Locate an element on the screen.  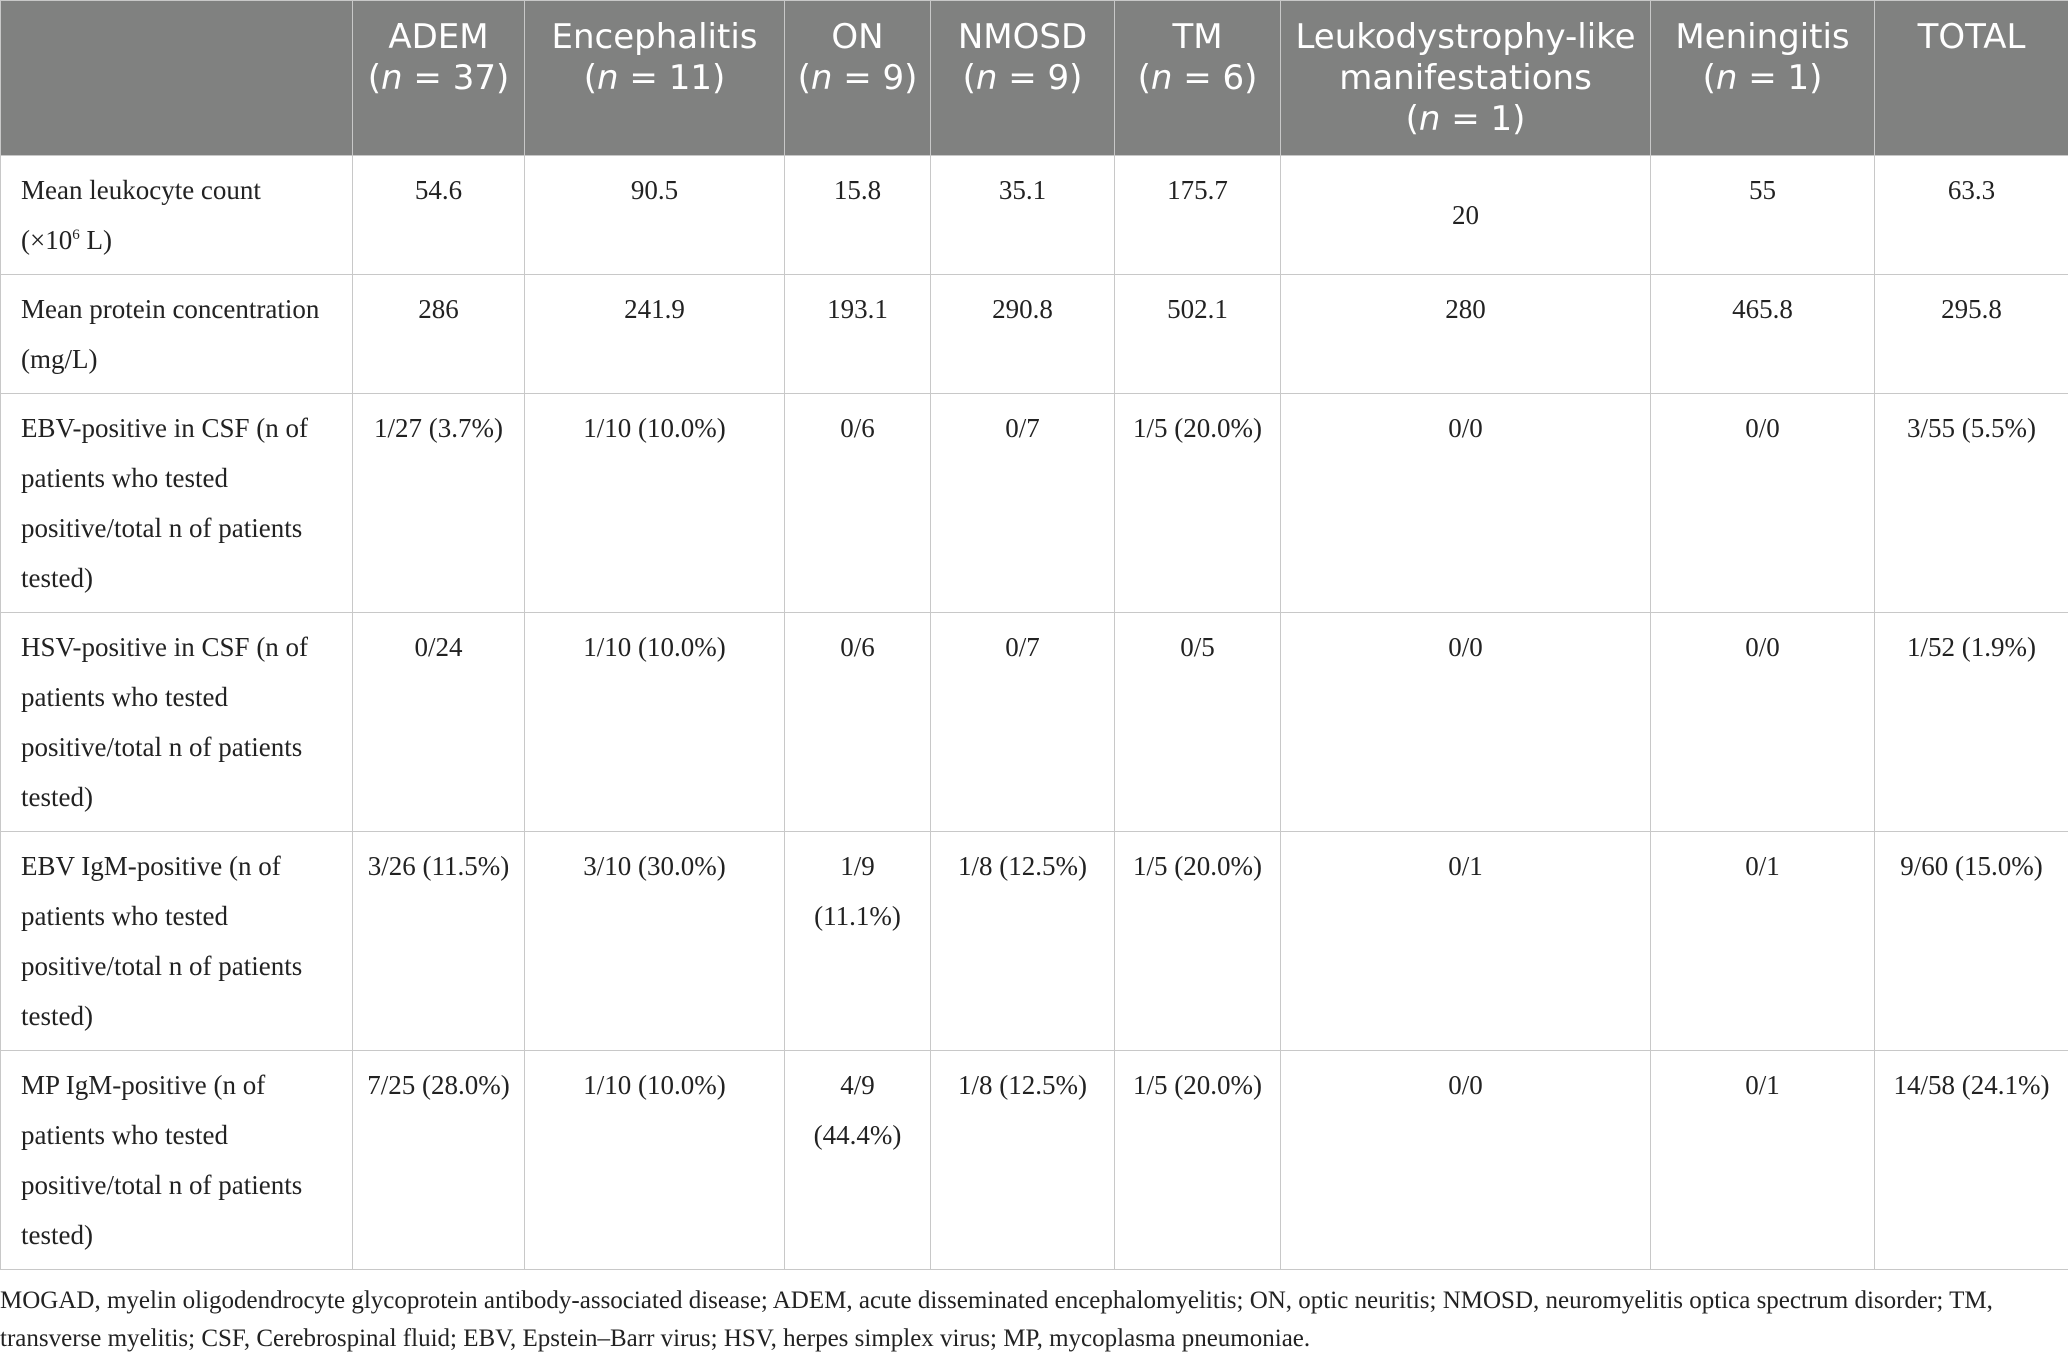
table-cell: 502.1 is located at coordinates (1197, 334).